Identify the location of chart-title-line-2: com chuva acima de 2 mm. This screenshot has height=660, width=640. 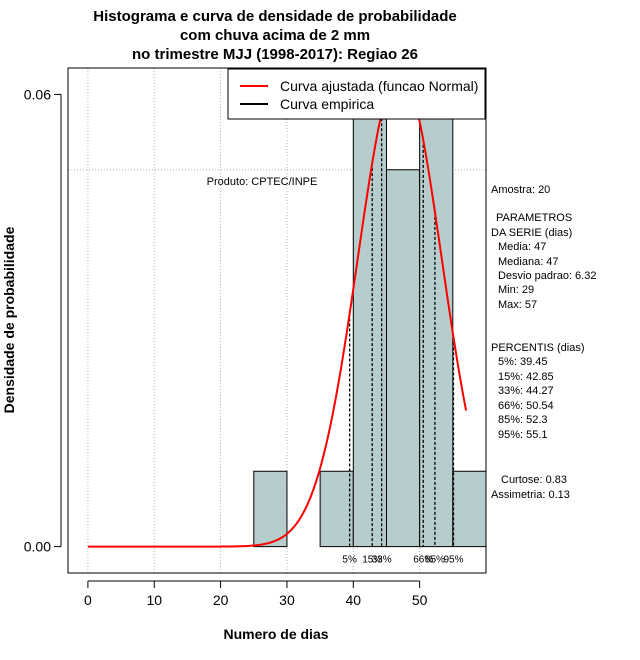
(275, 35).